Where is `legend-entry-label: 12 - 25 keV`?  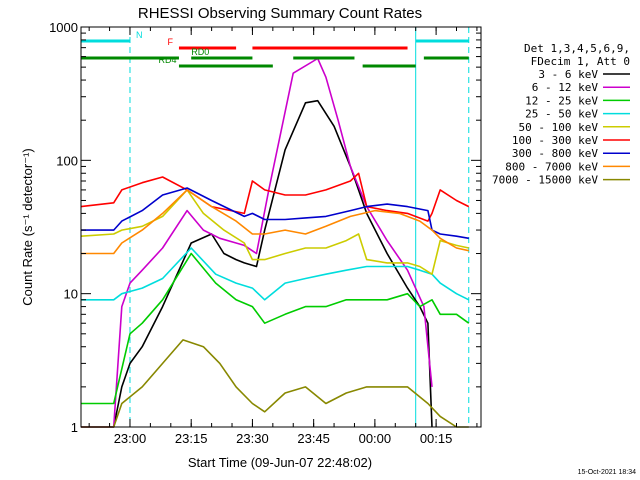 legend-entry-label: 12 - 25 keV is located at coordinates (561, 100).